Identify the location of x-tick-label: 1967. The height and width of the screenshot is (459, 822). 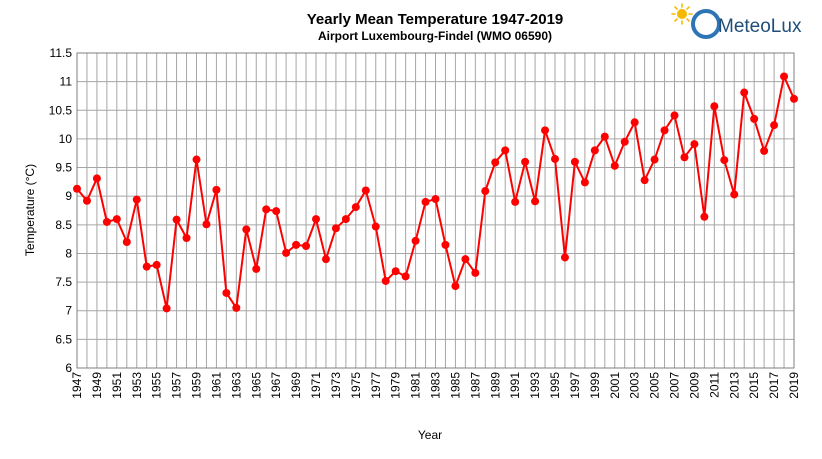
(276, 385).